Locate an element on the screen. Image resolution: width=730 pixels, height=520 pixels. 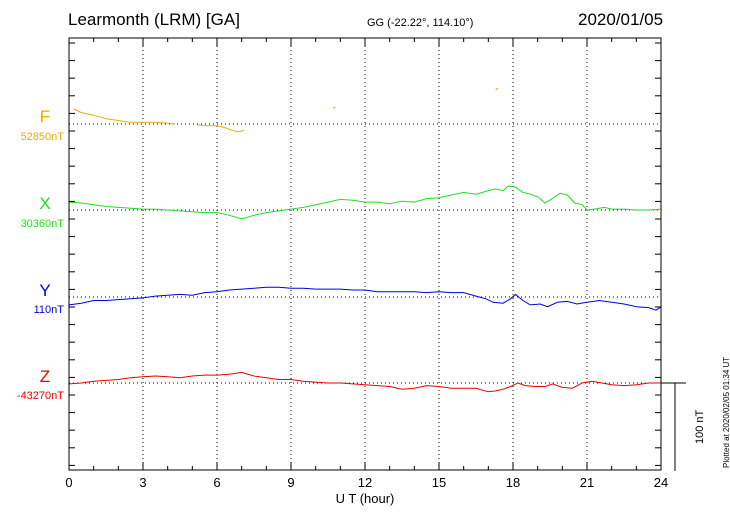
series-baseline-z: -43270nT is located at coordinates (40, 396).